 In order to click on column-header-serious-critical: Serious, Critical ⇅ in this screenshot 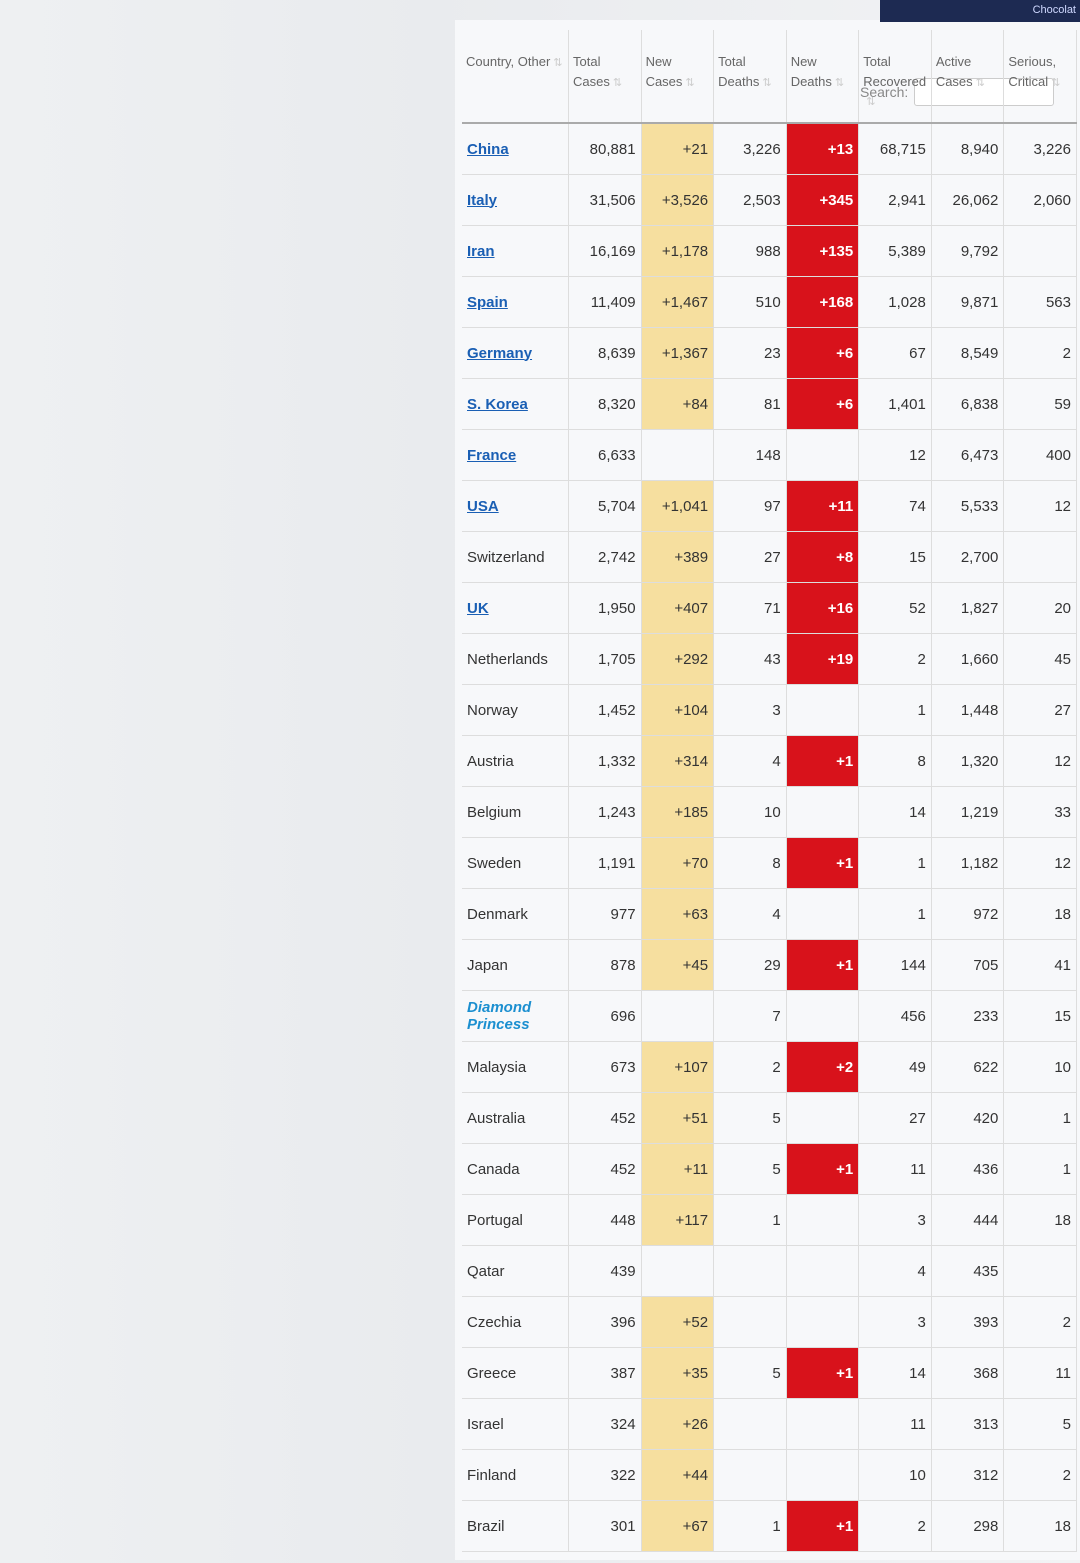, I will do `click(1040, 77)`.